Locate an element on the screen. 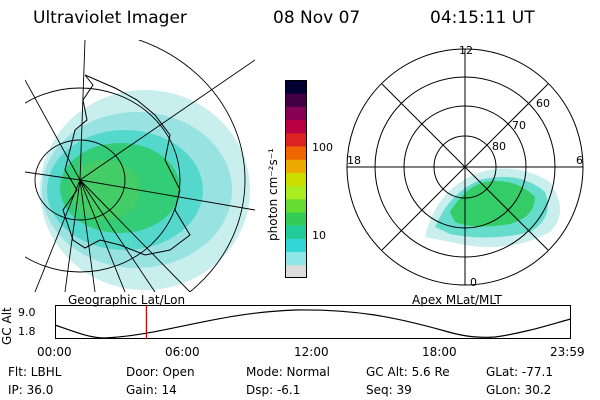  info-glon: GLon: 30.2 is located at coordinates (519, 390).